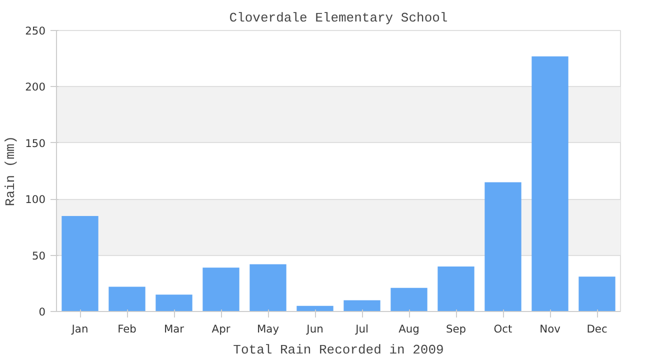  I want to click on x-tick-label: Feb, so click(127, 329).